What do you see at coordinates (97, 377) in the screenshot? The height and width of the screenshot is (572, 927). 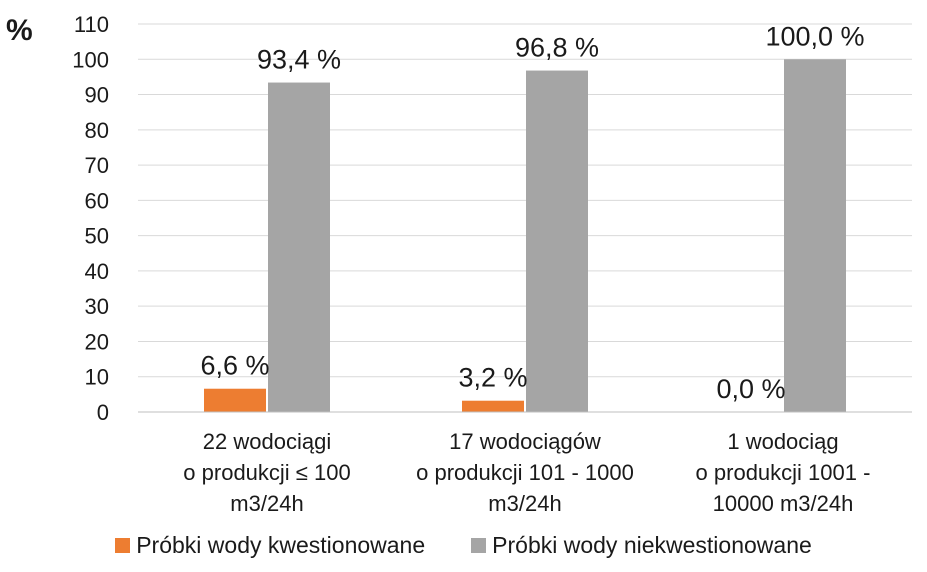 I see `y-tick-label: 10` at bounding box center [97, 377].